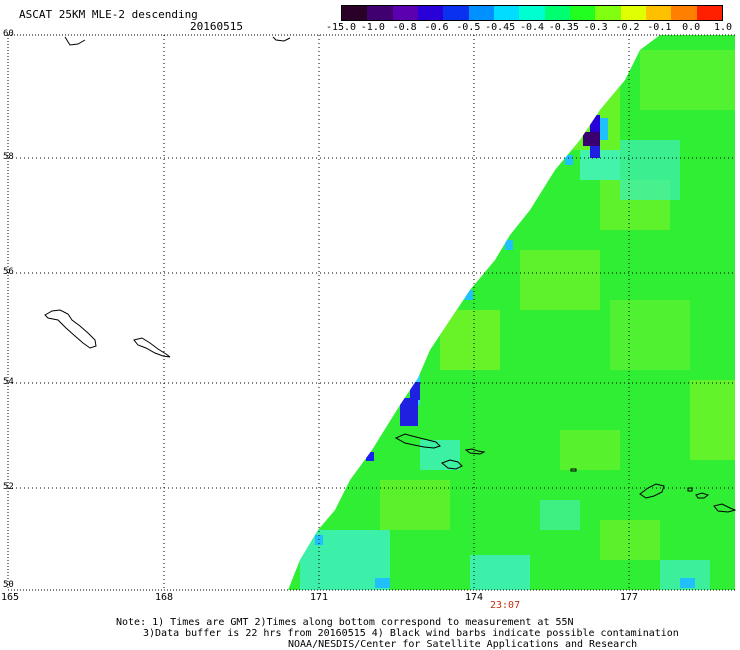 The width and height of the screenshot is (740, 650). I want to click on colorbar-tick-label: -0.2, so click(627, 27).